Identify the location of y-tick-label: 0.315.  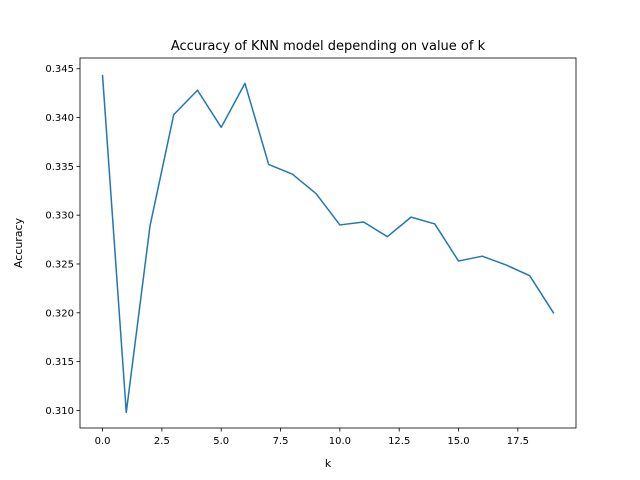
(59, 362).